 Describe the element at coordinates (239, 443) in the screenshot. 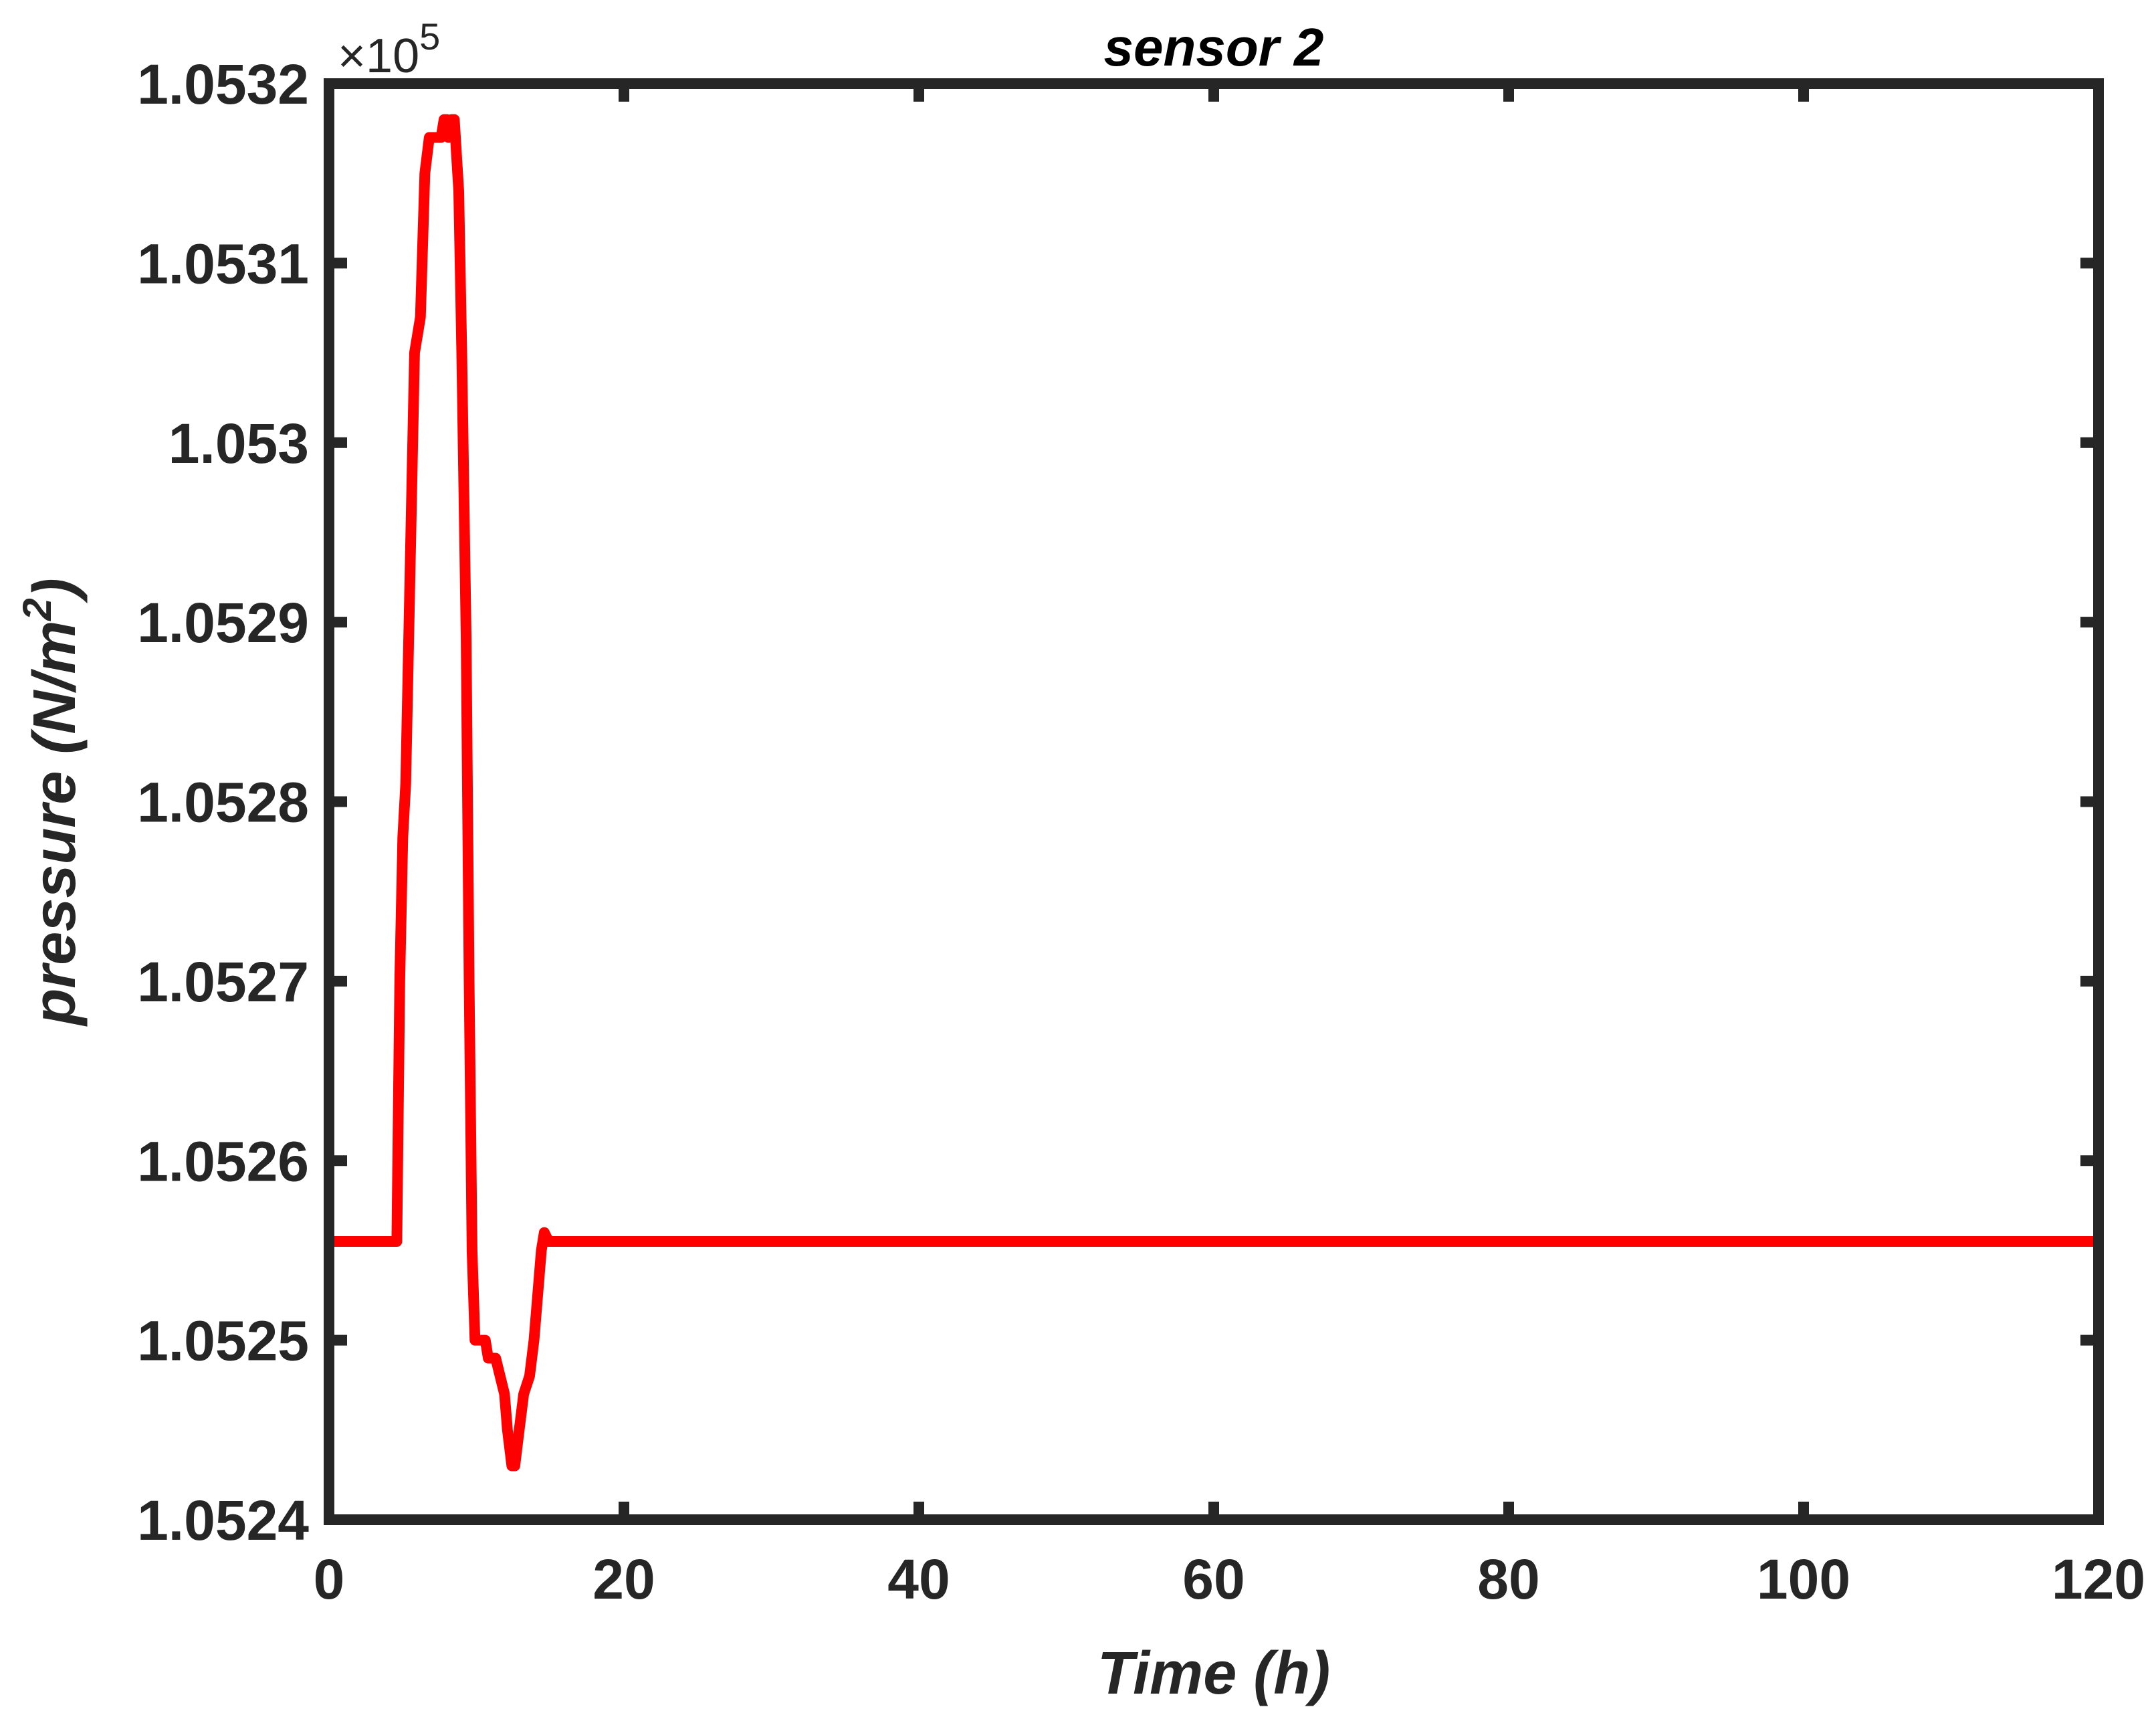

I see `y-tick-label: 1.053` at that location.